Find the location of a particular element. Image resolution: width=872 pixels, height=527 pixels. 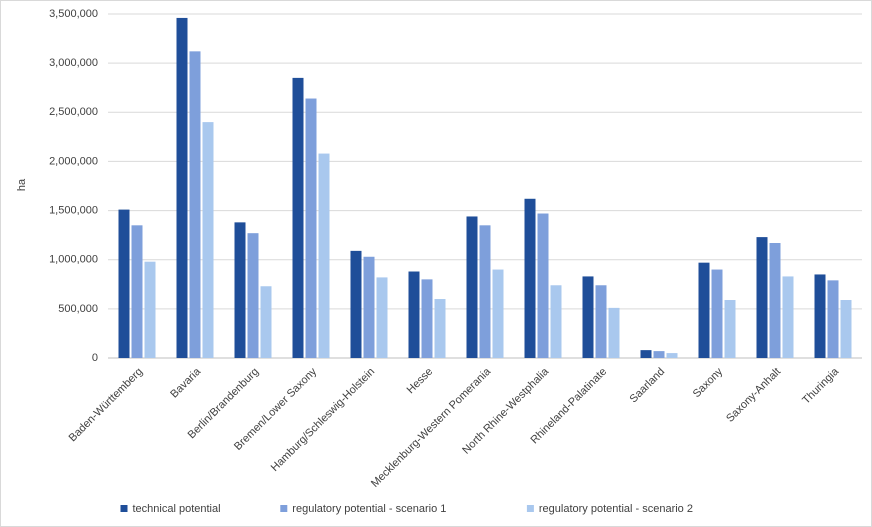

y-tick-label: 0 is located at coordinates (95, 358).